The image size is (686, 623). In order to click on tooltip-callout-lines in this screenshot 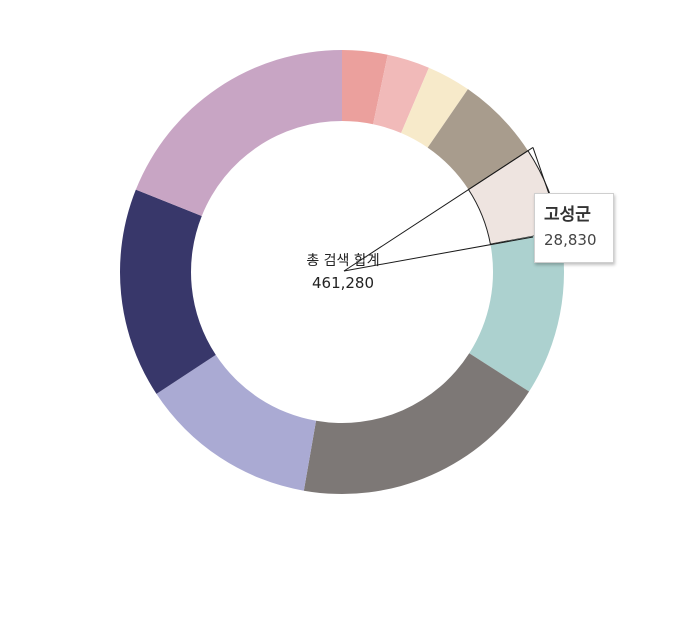, I will do `click(446, 209)`.